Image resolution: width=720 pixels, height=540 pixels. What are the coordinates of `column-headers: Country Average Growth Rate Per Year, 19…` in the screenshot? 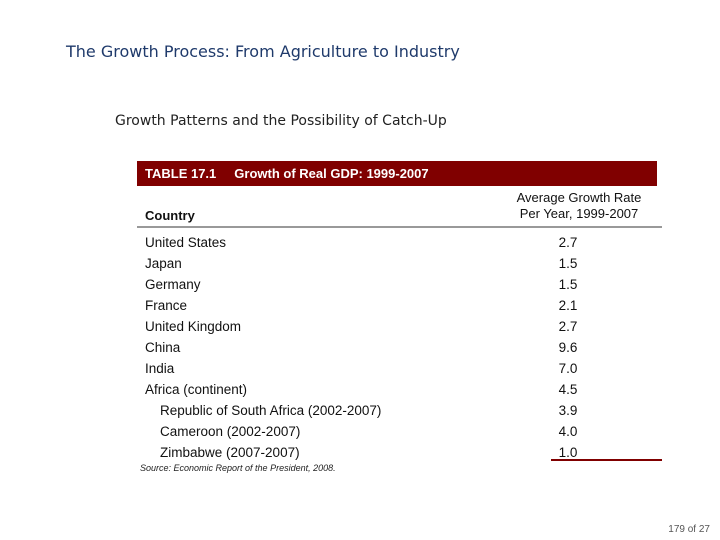 It's located at (399, 207).